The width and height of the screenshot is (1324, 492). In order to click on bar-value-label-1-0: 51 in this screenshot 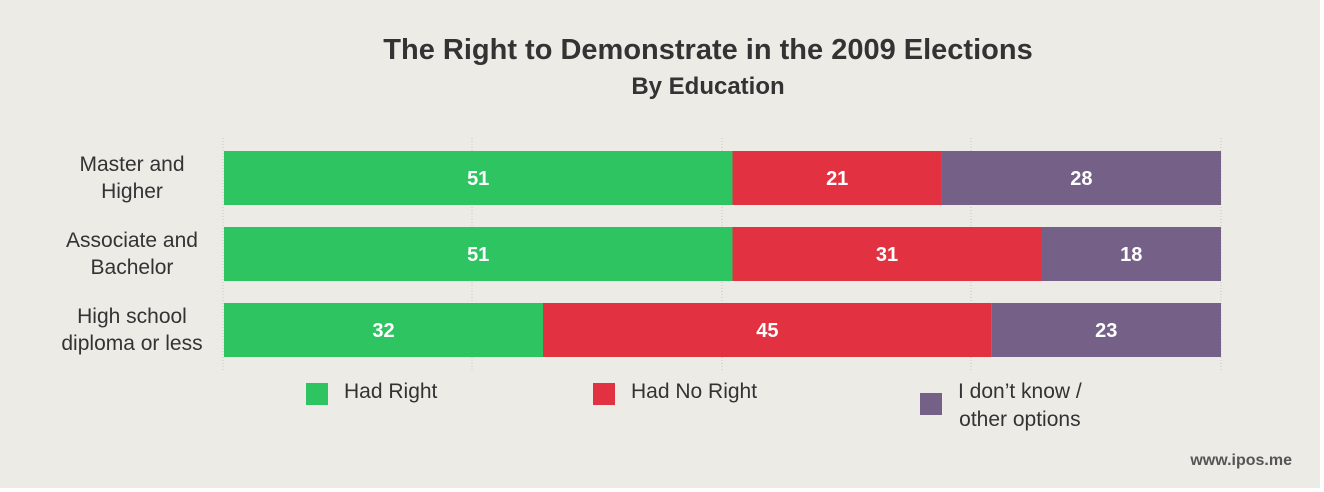, I will do `click(478, 255)`.